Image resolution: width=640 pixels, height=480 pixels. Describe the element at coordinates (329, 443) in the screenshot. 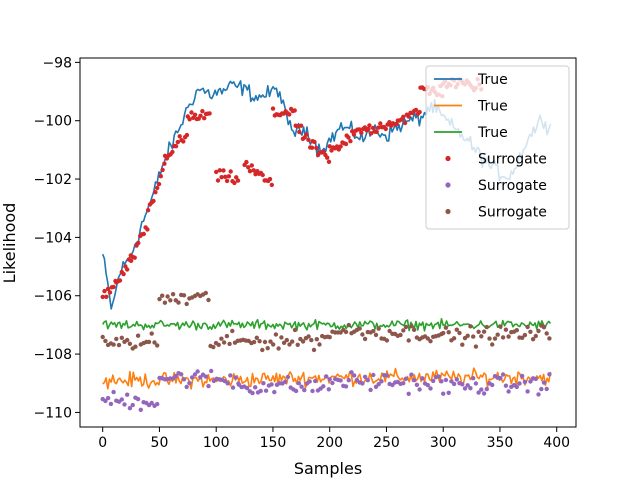

I see `x-tick-label: 200` at that location.